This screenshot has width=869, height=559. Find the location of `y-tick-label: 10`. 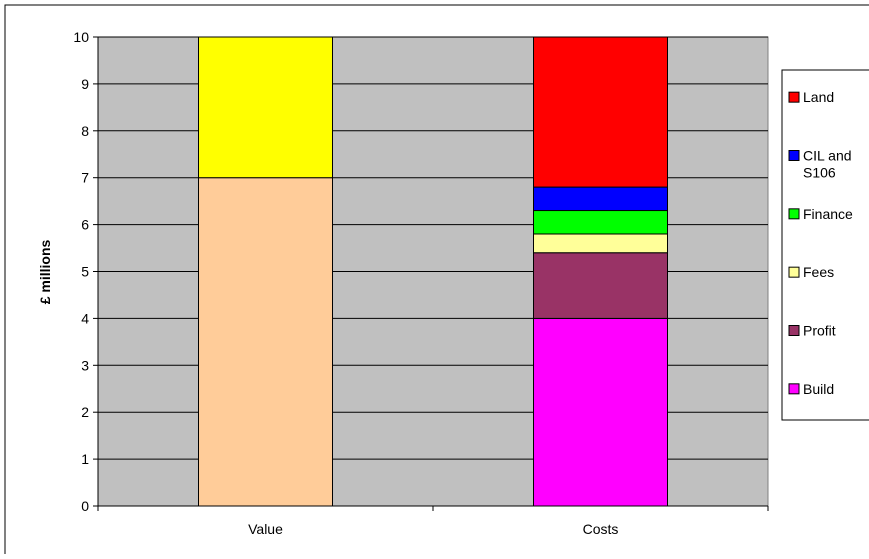

y-tick-label: 10 is located at coordinates (81, 37).